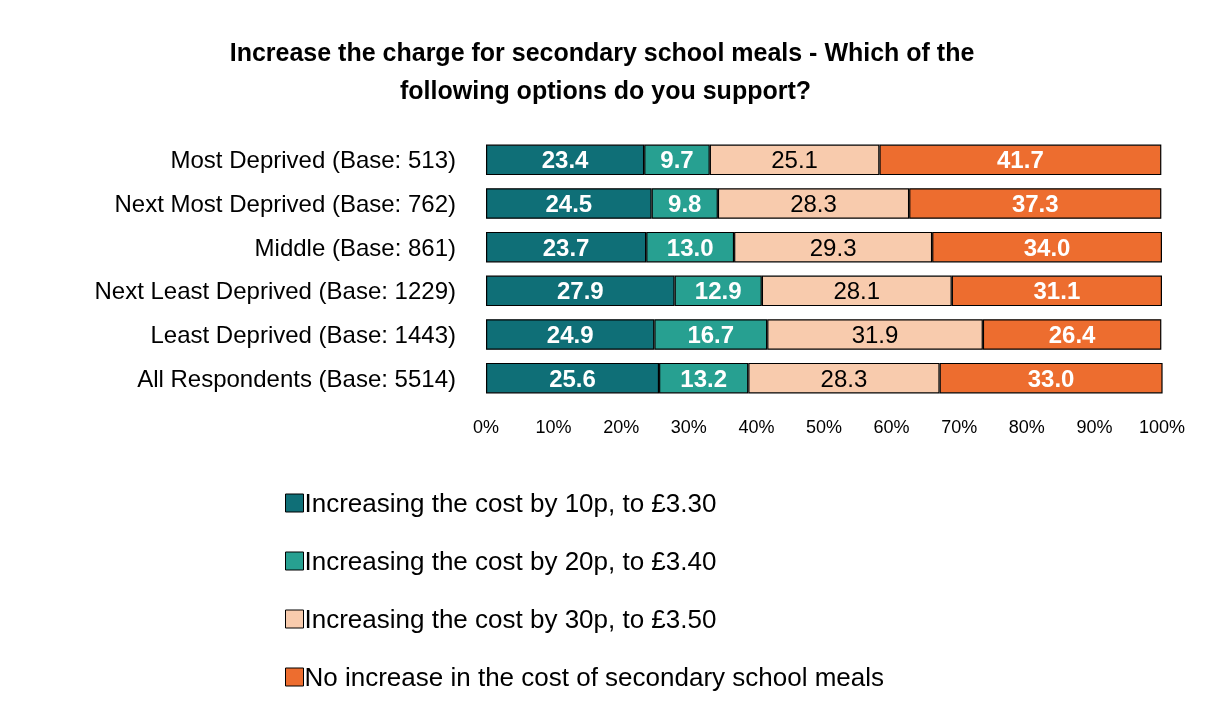  I want to click on y-tick-label: Next Most Deprived (Base: 762), so click(285, 203).